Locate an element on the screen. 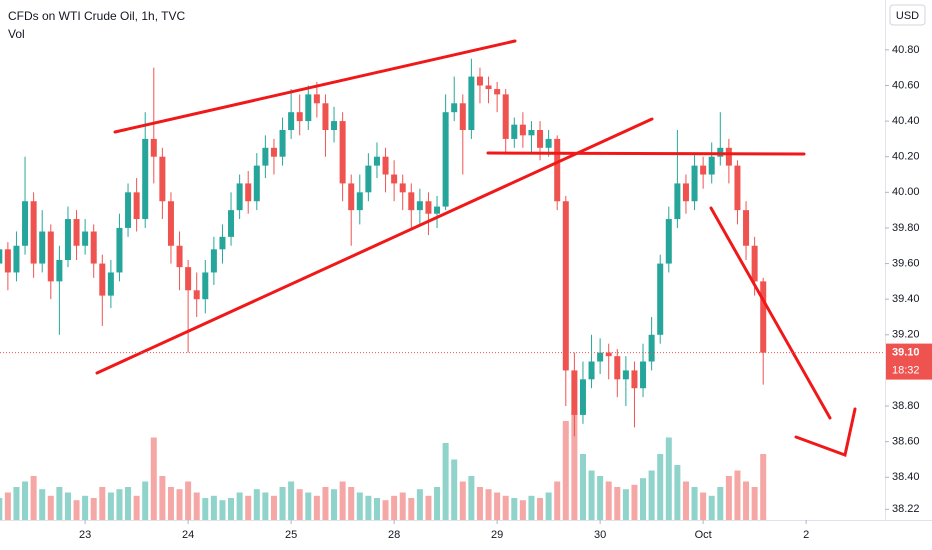  currency: USD is located at coordinates (907, 16).